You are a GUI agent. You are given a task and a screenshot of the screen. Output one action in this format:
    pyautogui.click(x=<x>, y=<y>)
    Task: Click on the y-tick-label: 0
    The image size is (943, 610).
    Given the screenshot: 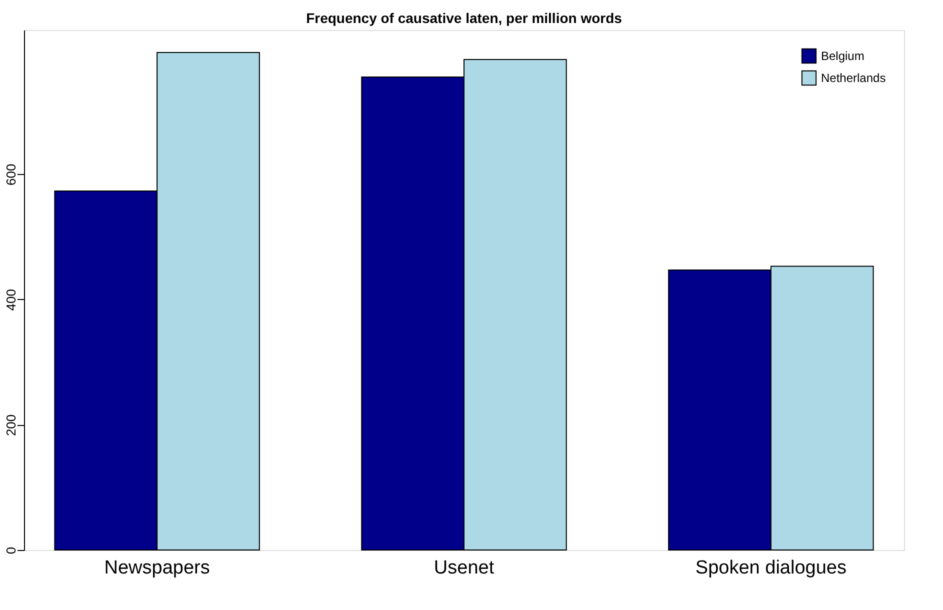 What is the action you would take?
    pyautogui.click(x=11, y=550)
    